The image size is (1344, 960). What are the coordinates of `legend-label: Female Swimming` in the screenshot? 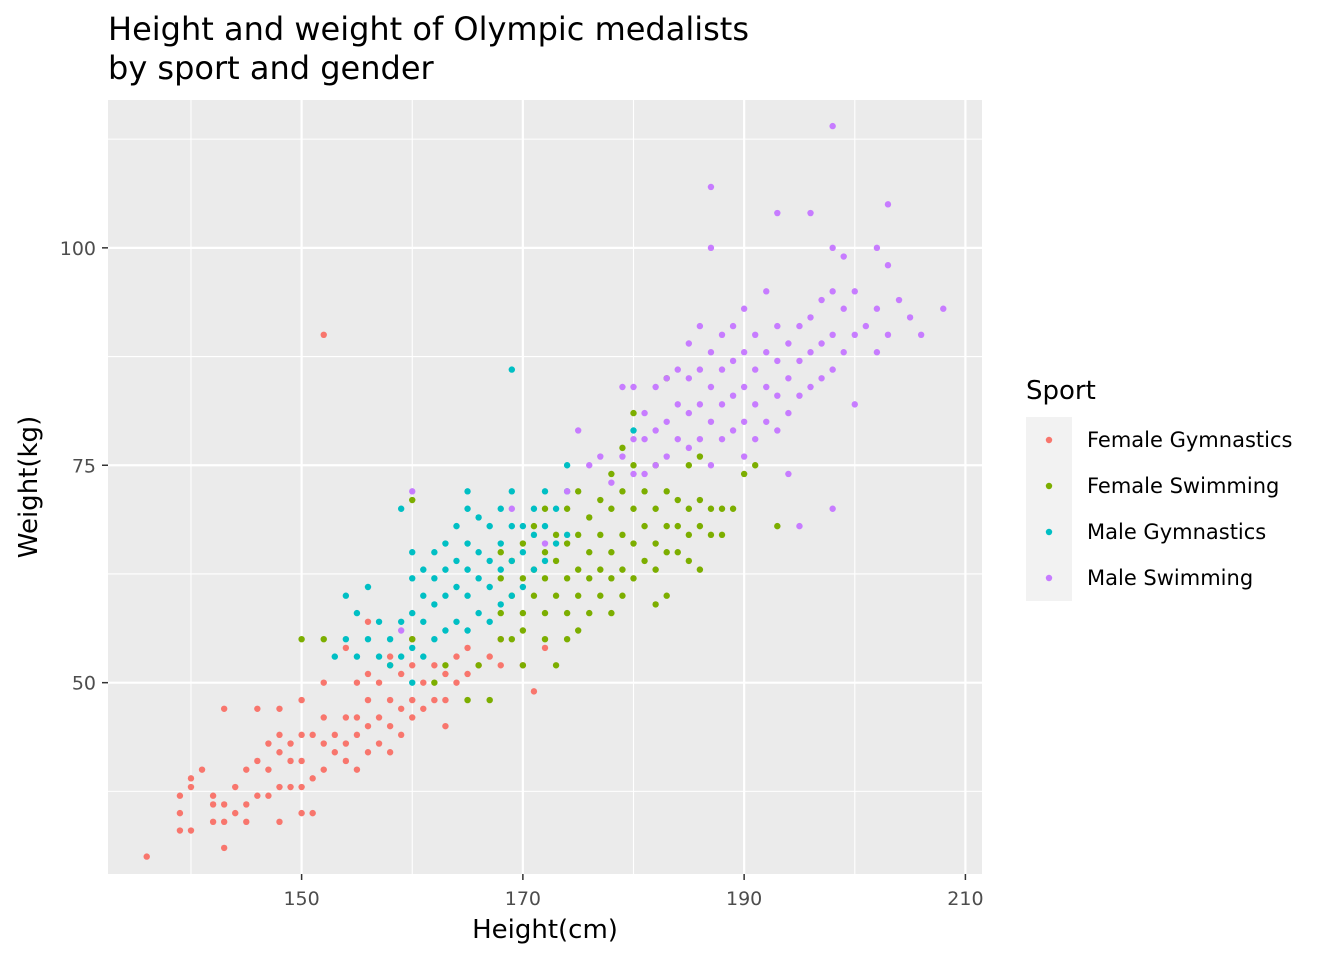 It's located at (1183, 486).